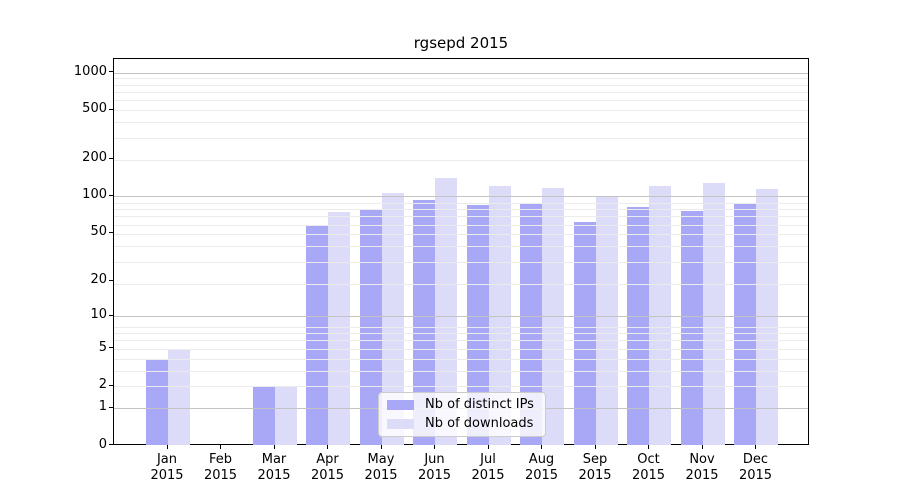 The image size is (900, 500). Describe the element at coordinates (381, 468) in the screenshot. I see `x-tick-label: May 2015` at that location.